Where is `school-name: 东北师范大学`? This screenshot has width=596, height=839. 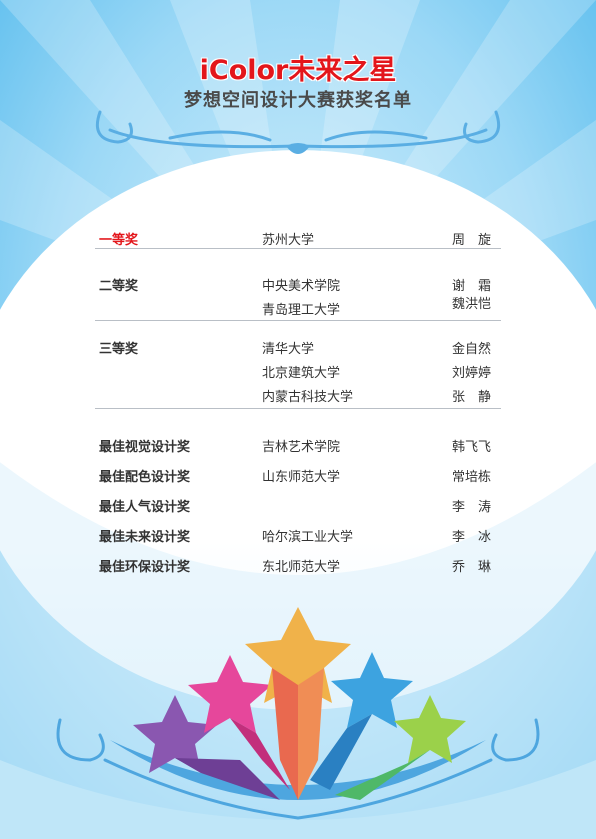 school-name: 东北师范大学 is located at coordinates (301, 567).